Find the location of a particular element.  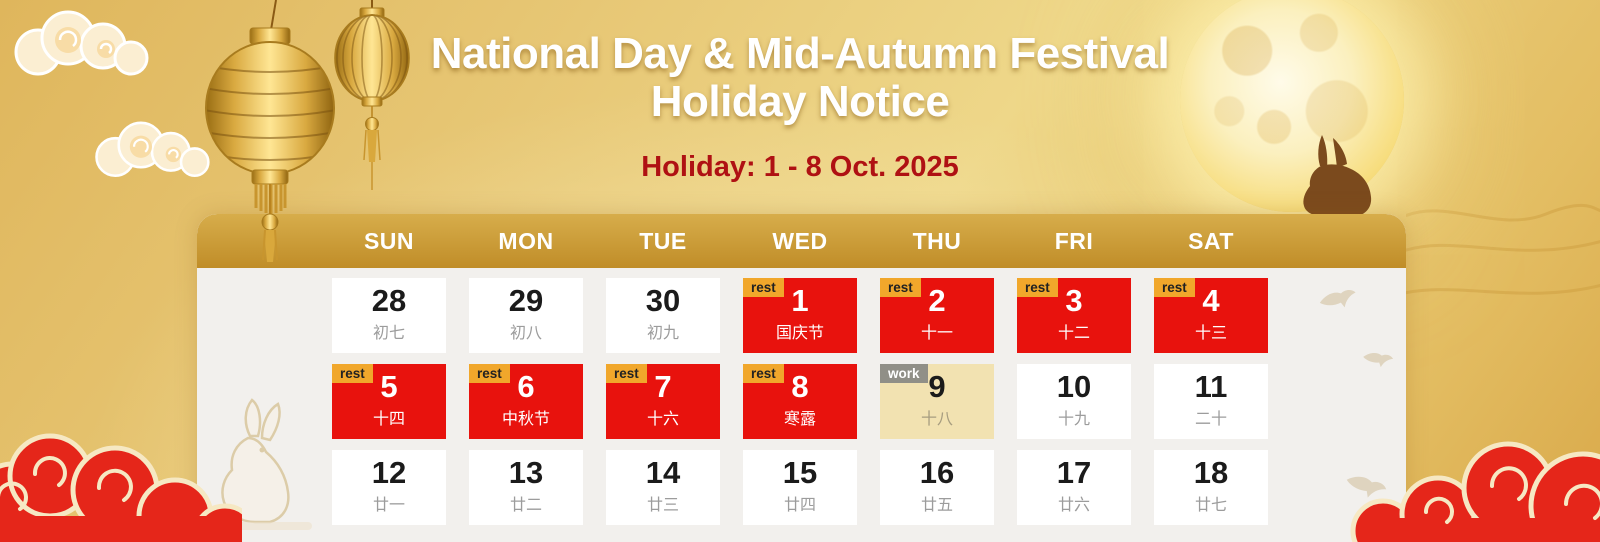

day-number: 8 is located at coordinates (800, 386).